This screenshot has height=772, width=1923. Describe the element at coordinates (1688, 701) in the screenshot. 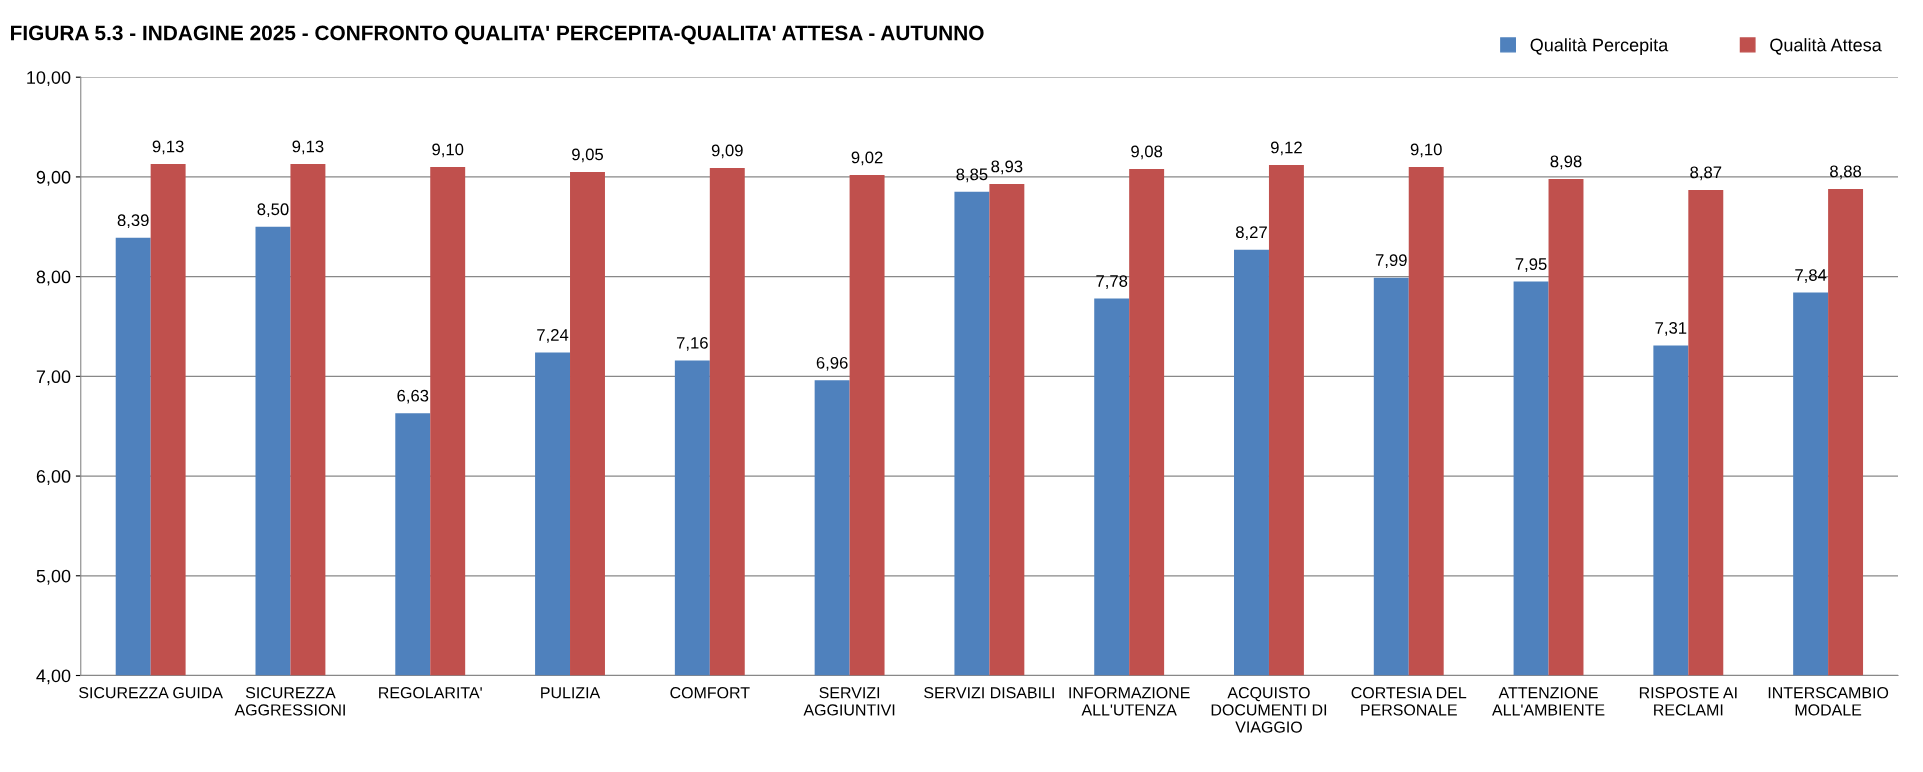

I see `x-tick-label: RISPOSTE AI RECLAMI` at that location.